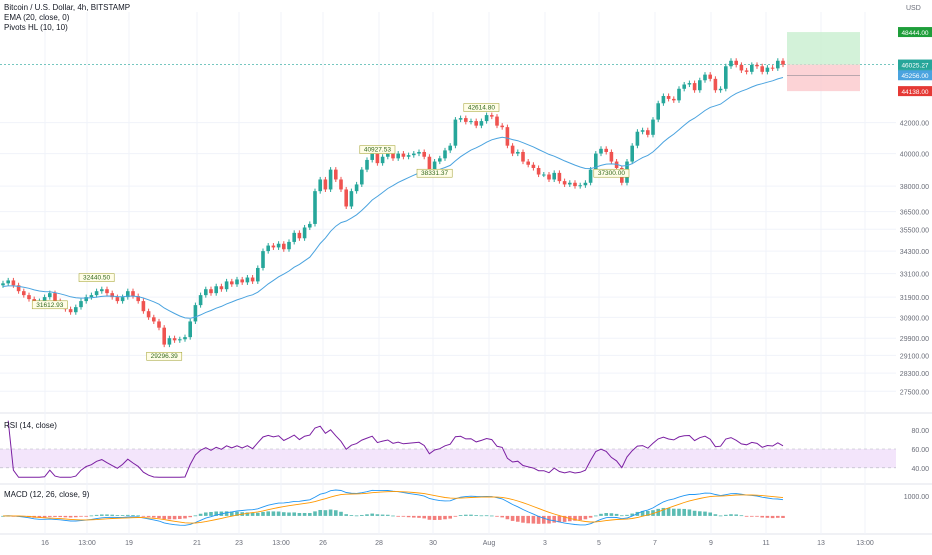 Image resolution: width=932 pixels, height=555 pixels. What do you see at coordinates (599, 543) in the screenshot?
I see `date-tick-label: 5` at bounding box center [599, 543].